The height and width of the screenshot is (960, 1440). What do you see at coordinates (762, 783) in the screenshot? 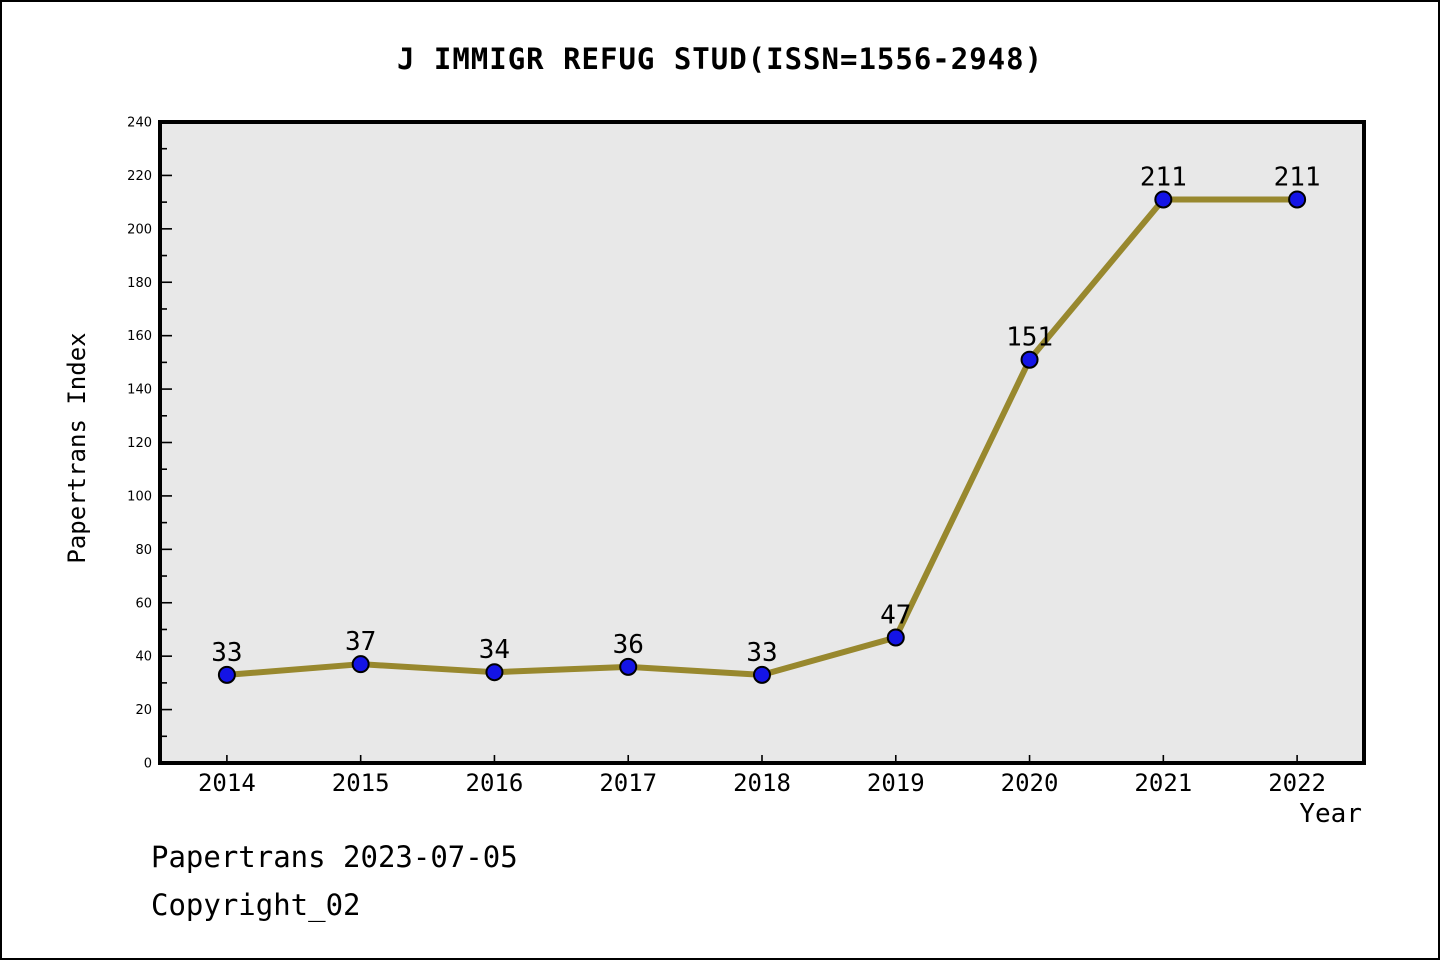
I see `x-tick-label: 2018` at bounding box center [762, 783].